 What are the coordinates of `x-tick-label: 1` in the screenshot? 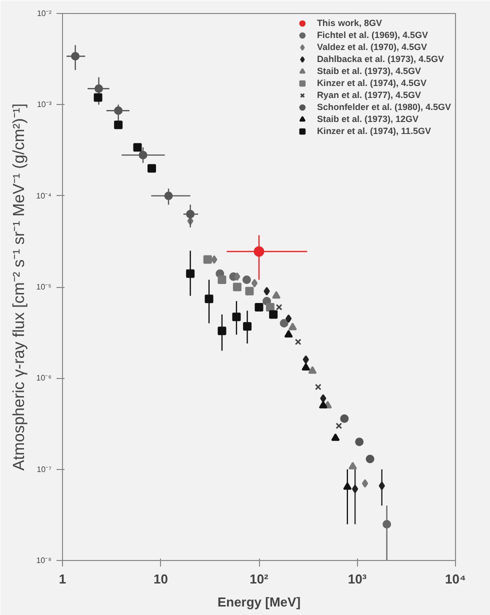 It's located at (62, 579).